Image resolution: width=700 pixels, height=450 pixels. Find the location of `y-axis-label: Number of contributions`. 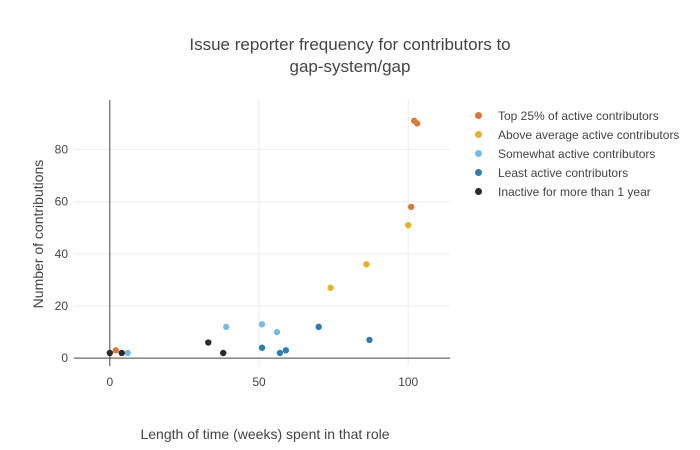

y-axis-label: Number of contributions is located at coordinates (38, 234).